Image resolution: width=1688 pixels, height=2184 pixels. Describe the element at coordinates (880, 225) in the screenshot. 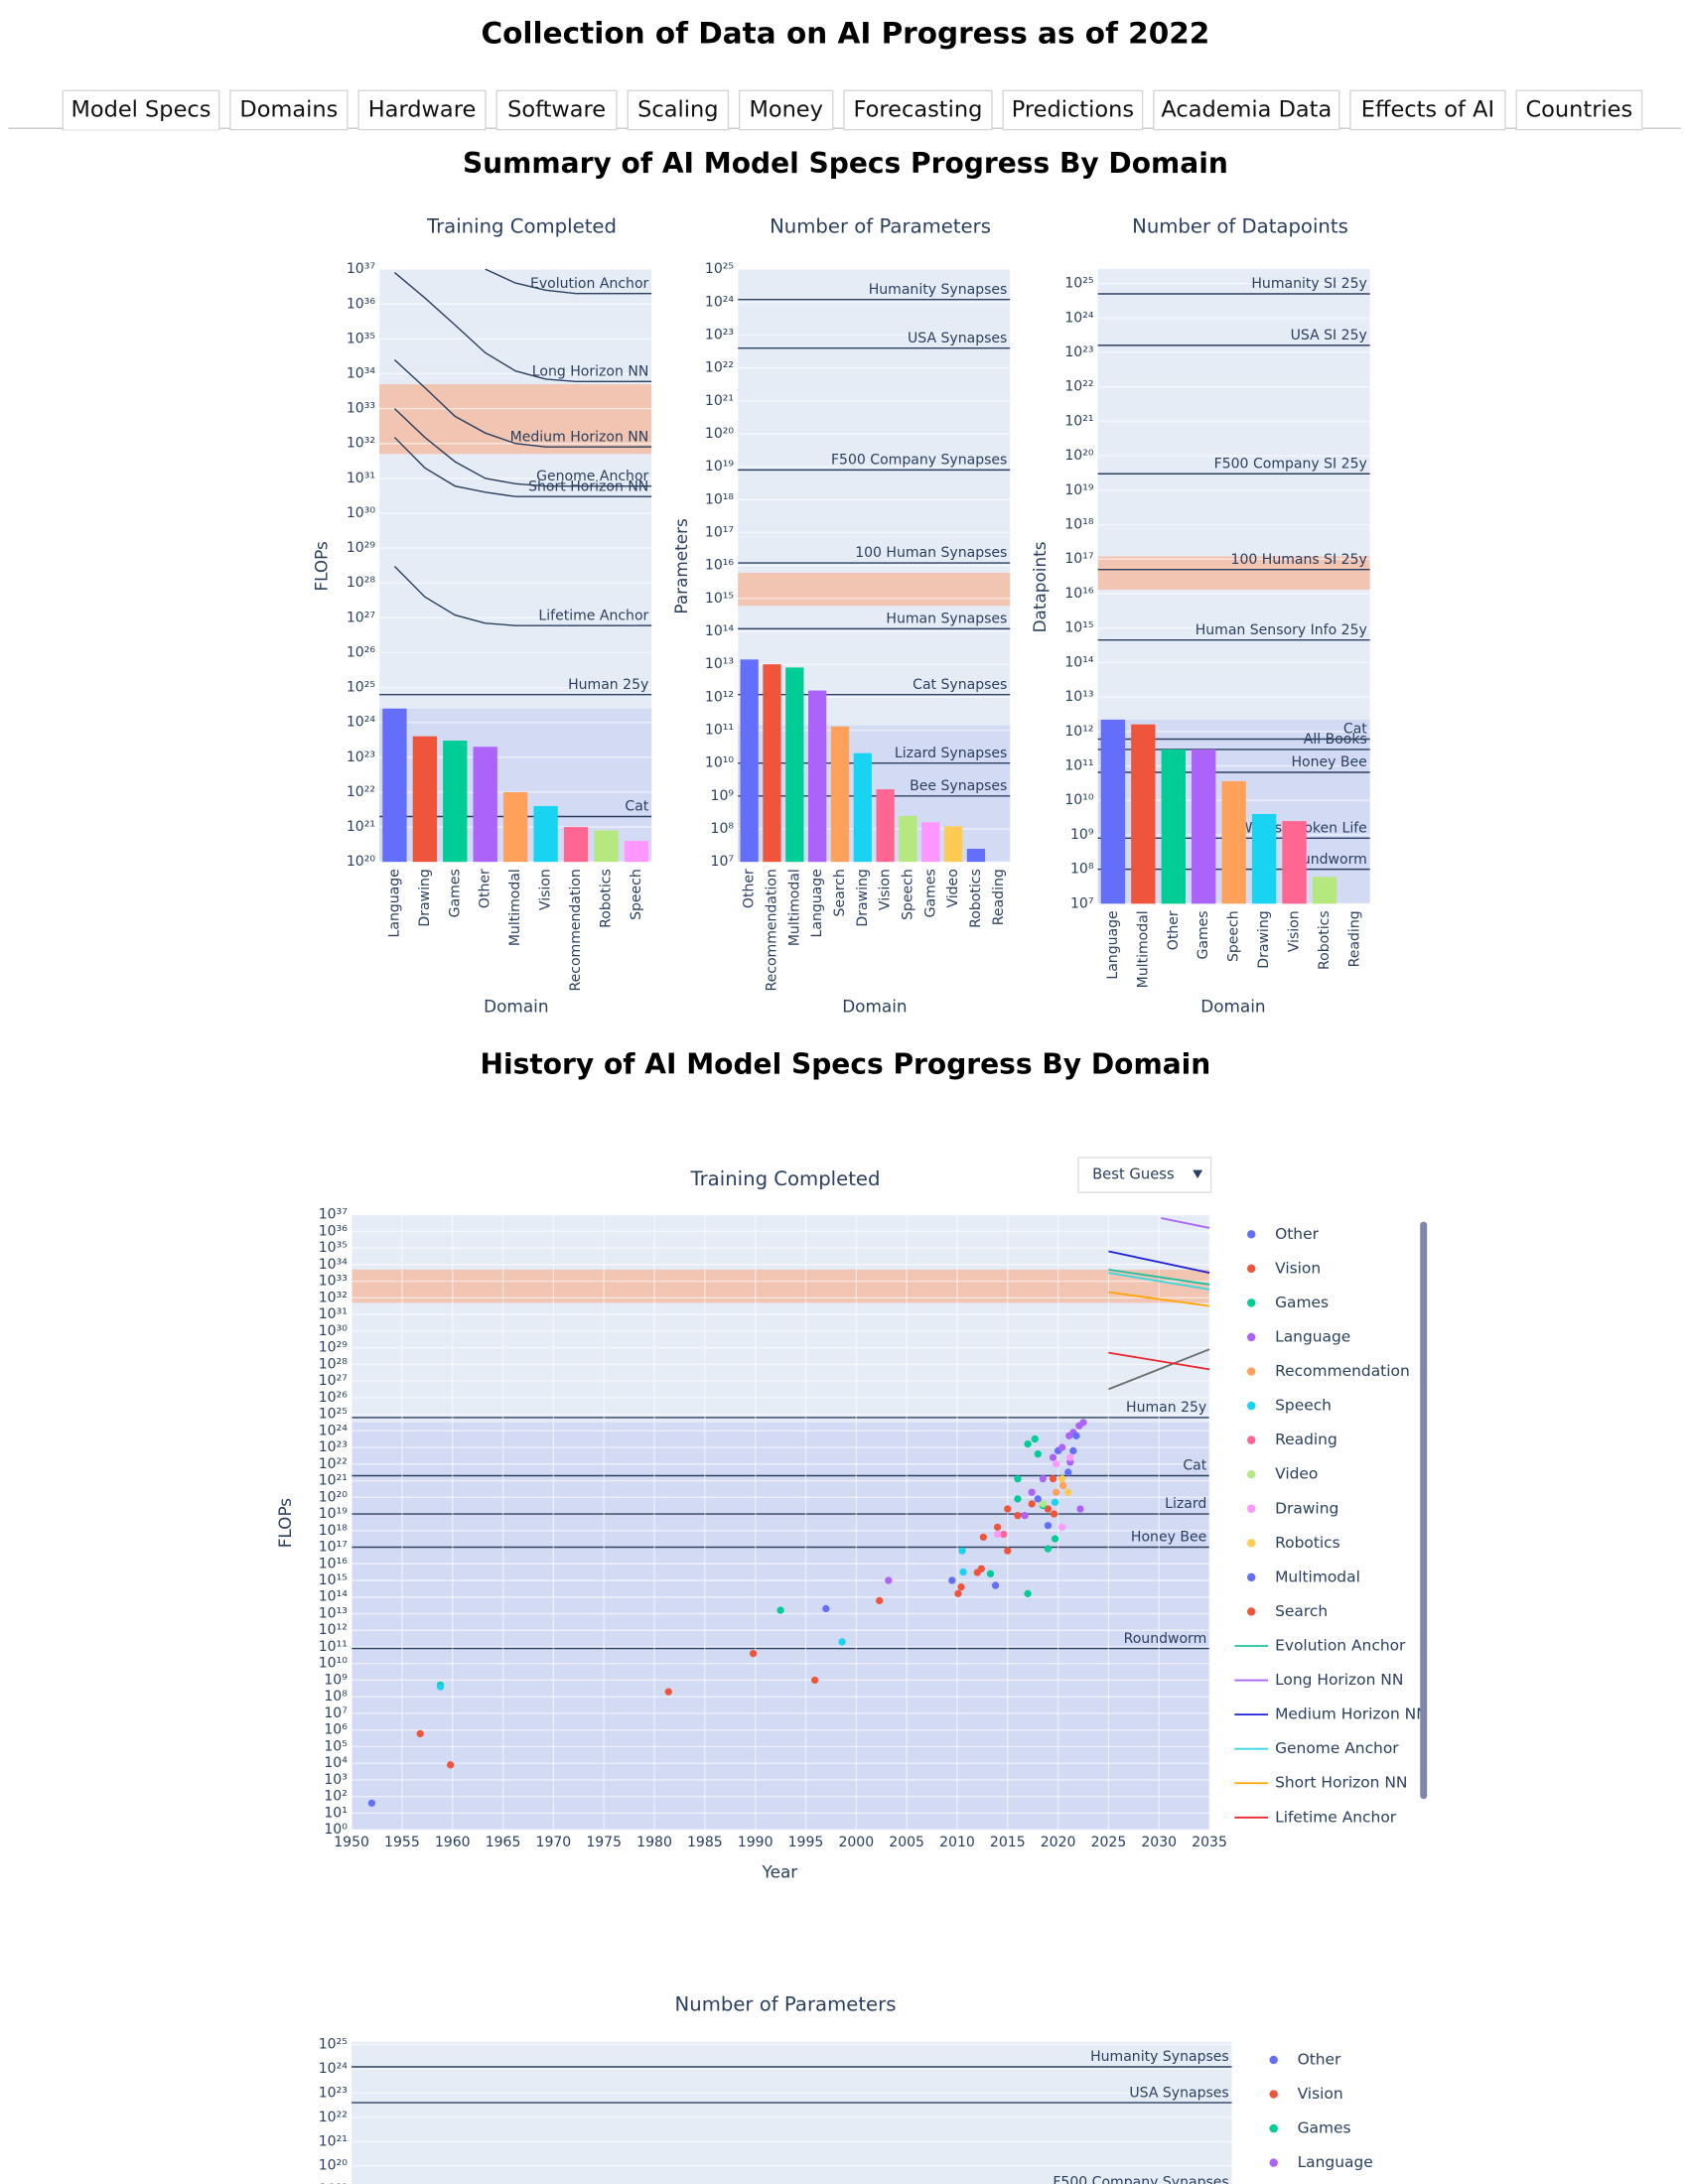

I see `chart-title: Number of Parameters` at that location.